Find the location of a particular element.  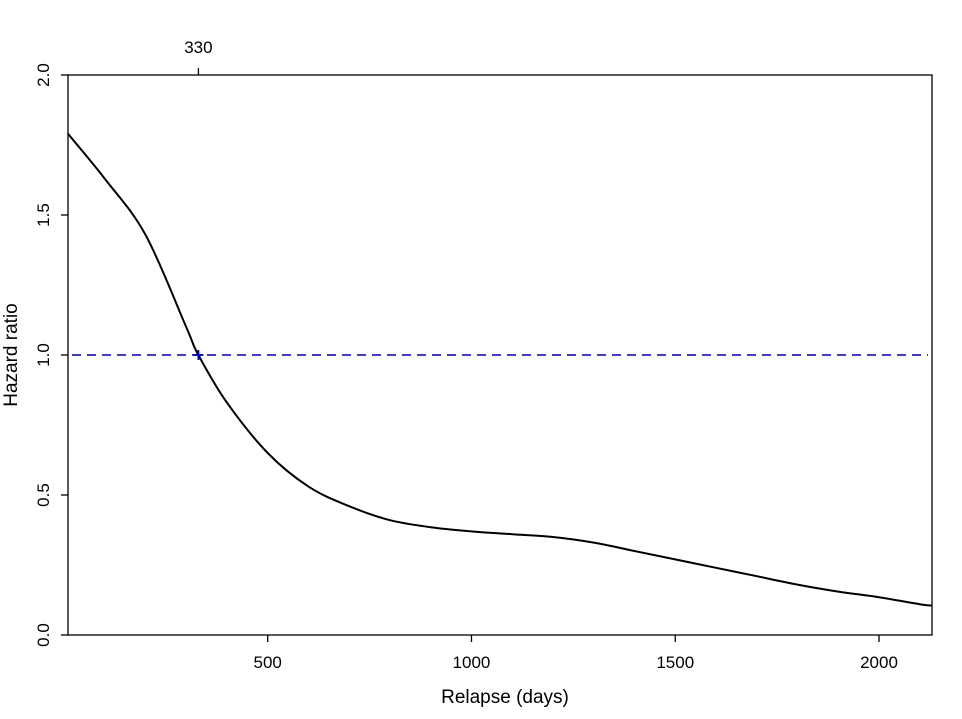

top-tick-label: 330 is located at coordinates (198, 47).